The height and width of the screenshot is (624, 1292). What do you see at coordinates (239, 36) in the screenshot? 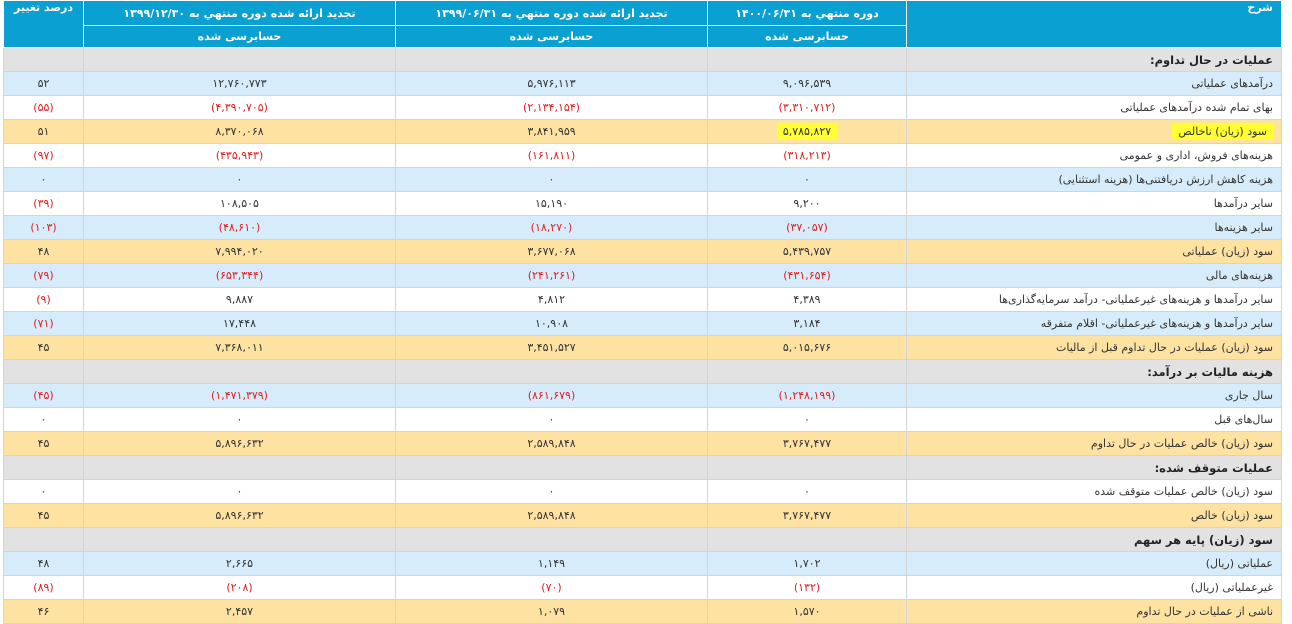
I see `header-col3-sub: حسابرسی شده` at bounding box center [239, 36].